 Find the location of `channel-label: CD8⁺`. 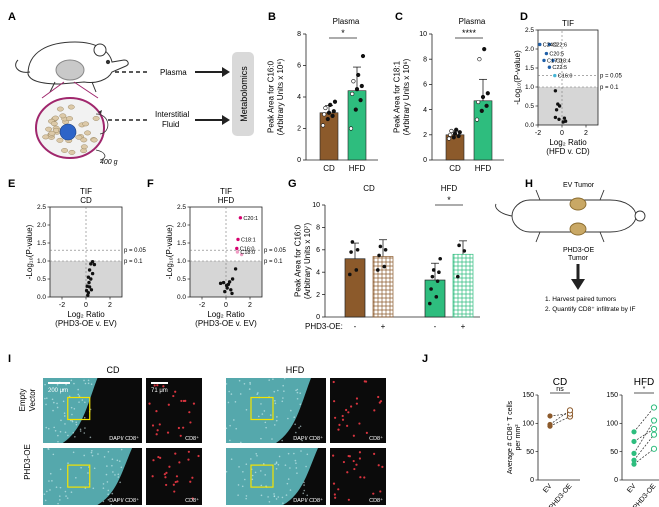

channel-label: CD8⁺ is located at coordinates (192, 500).